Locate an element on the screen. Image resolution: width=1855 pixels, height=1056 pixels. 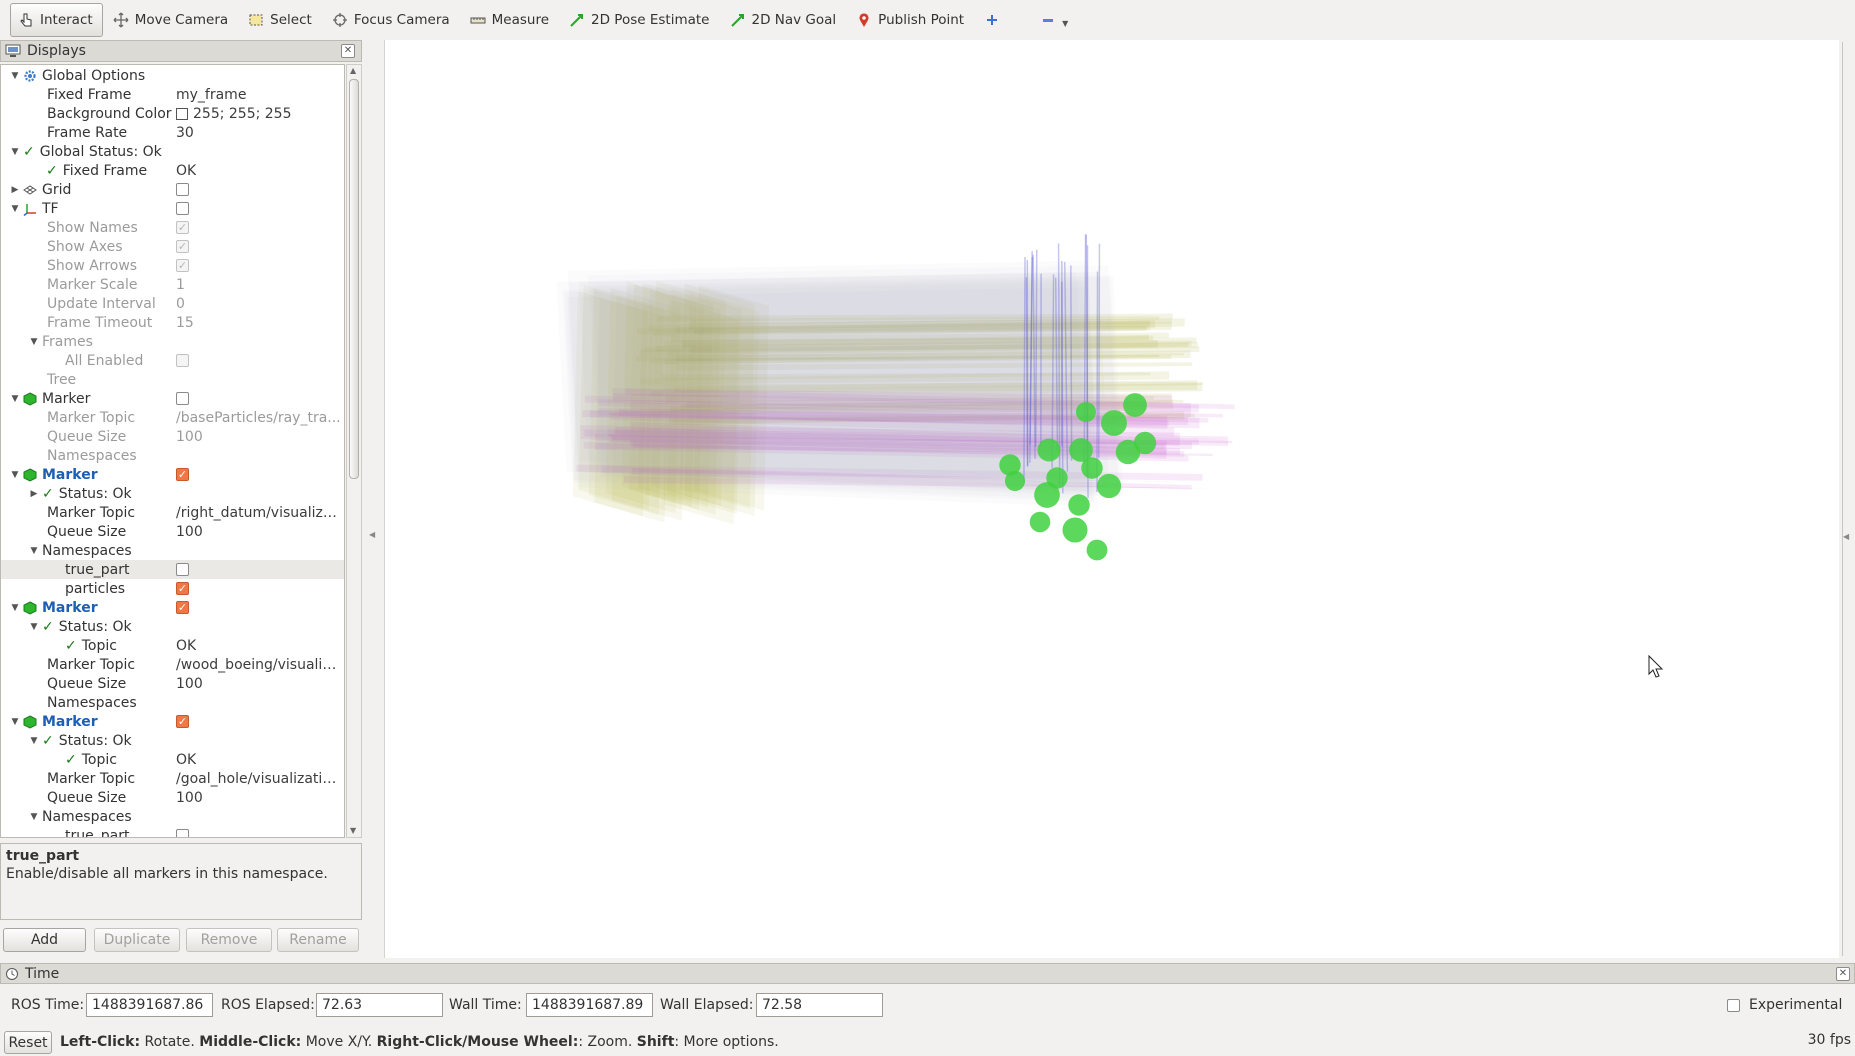
tool-2d-nav-goal: 2D Nav Goal is located at coordinates (784, 20).